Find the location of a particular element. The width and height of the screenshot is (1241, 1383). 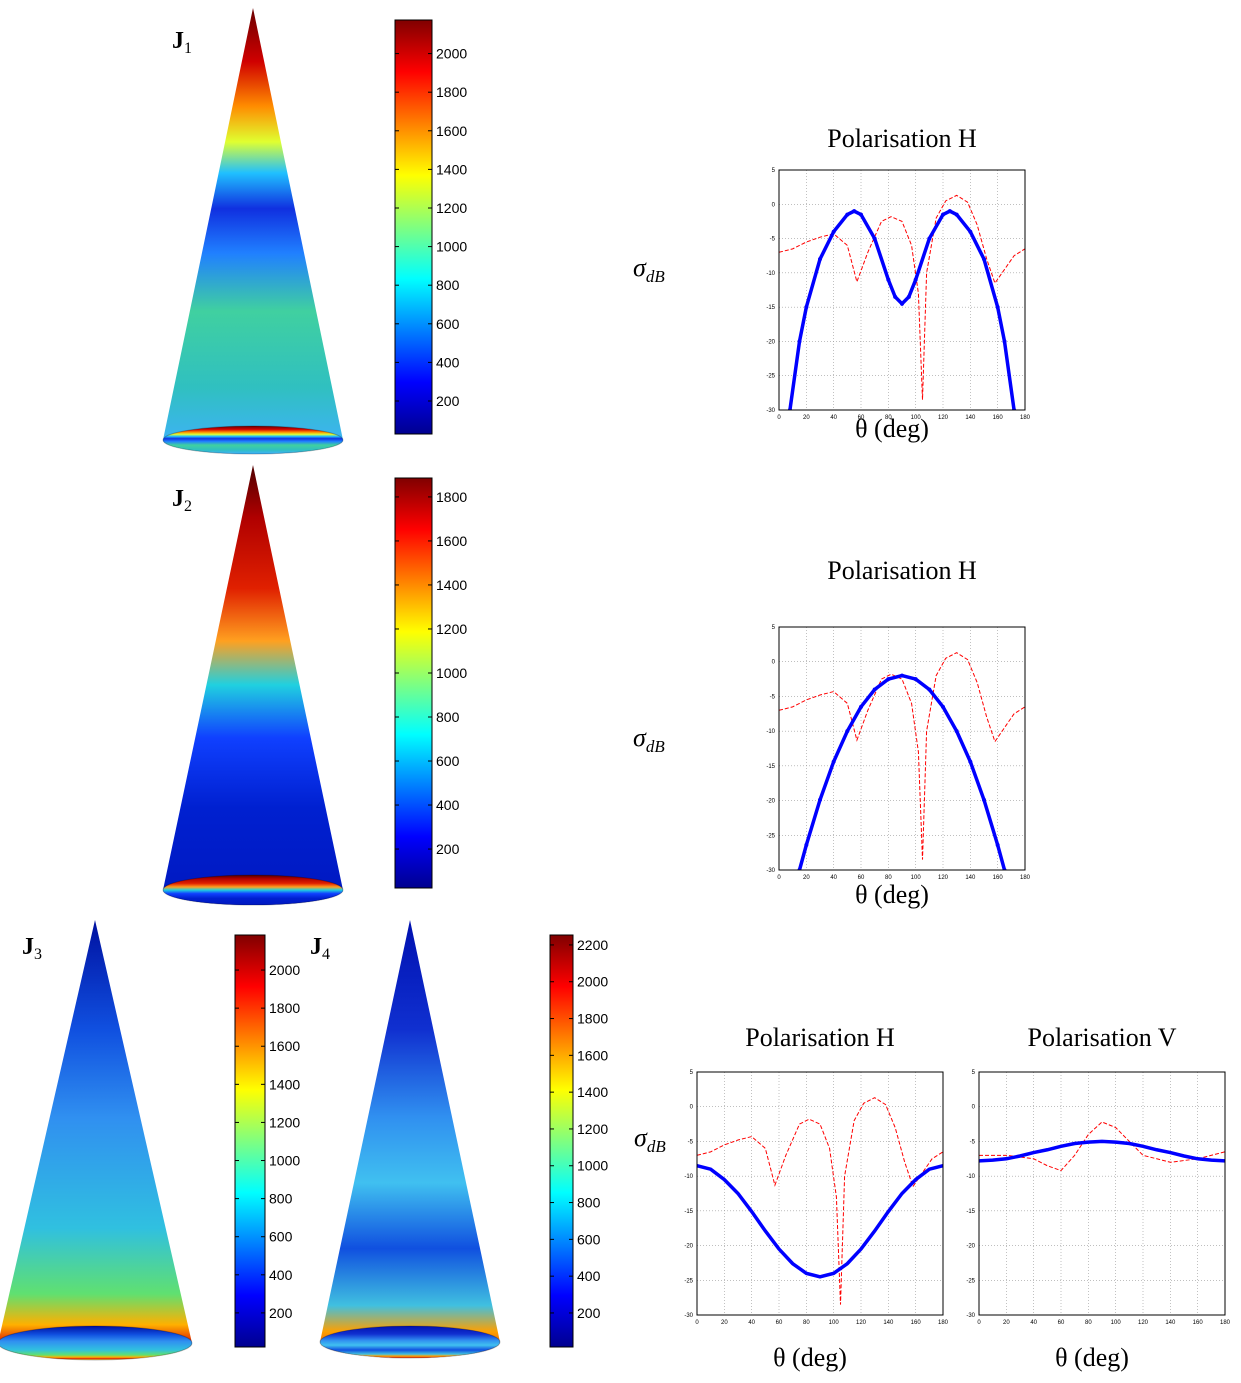

cone-base is located at coordinates (410, 1342).